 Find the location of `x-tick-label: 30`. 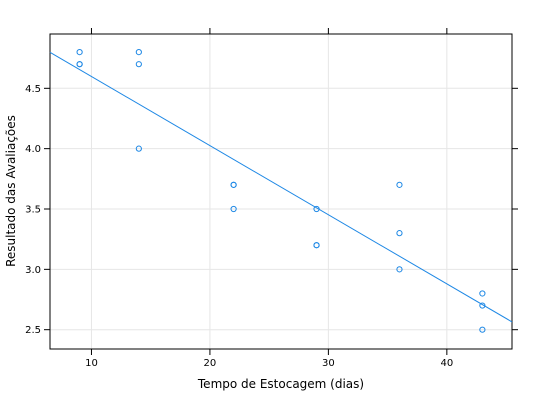

x-tick-label: 30 is located at coordinates (328, 363).